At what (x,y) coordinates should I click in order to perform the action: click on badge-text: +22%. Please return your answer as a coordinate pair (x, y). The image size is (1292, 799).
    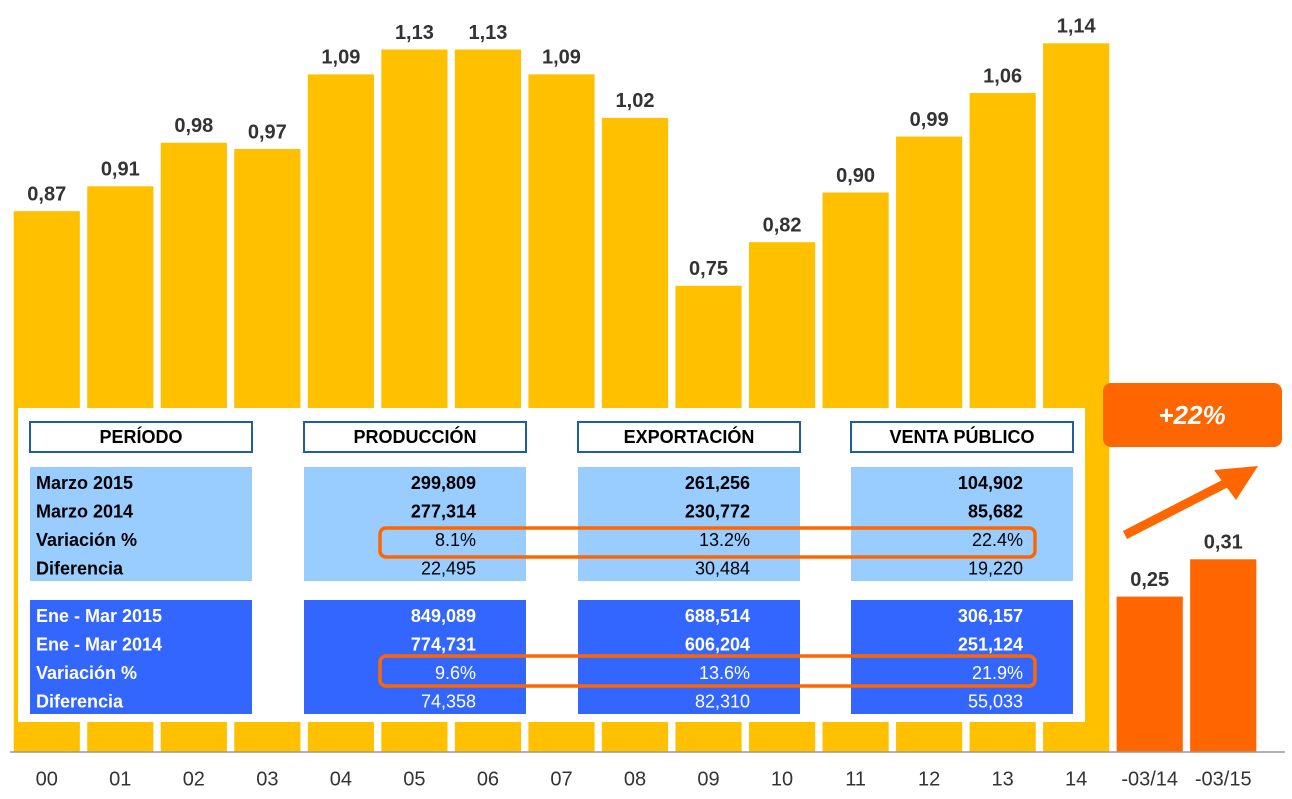
    Looking at the image, I should click on (1191, 415).